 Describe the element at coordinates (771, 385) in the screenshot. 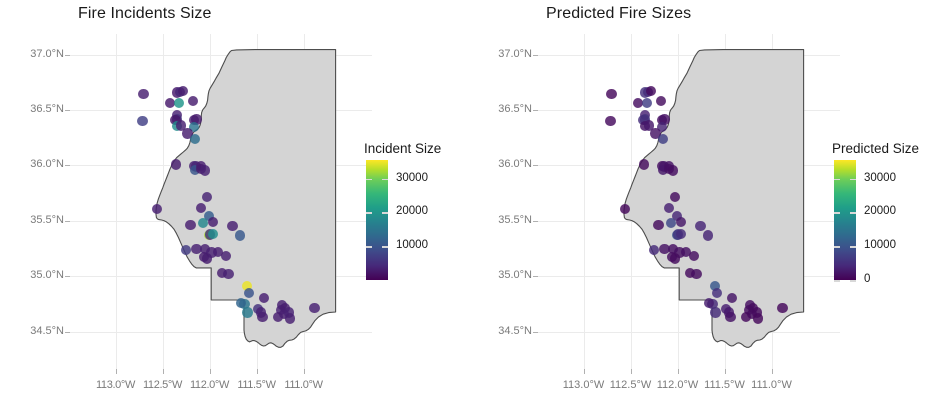

I see `axis-label-x: 111.0°W` at that location.